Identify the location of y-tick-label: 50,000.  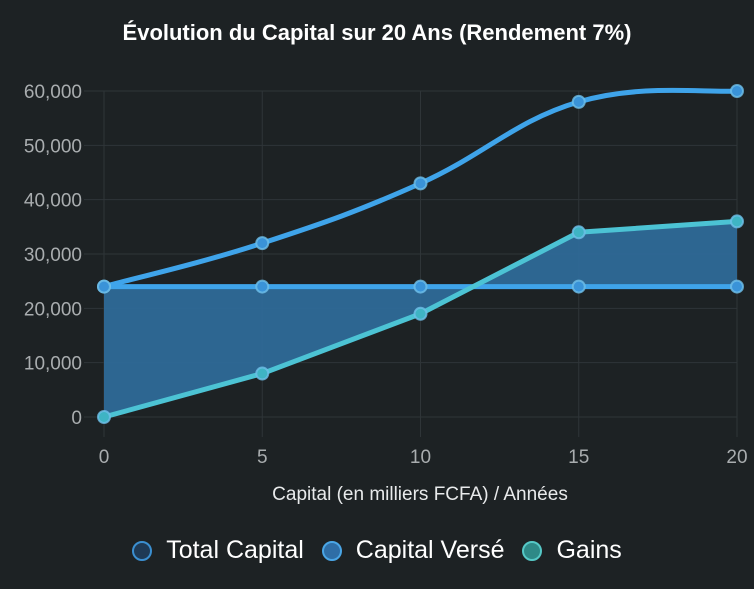
(53, 146).